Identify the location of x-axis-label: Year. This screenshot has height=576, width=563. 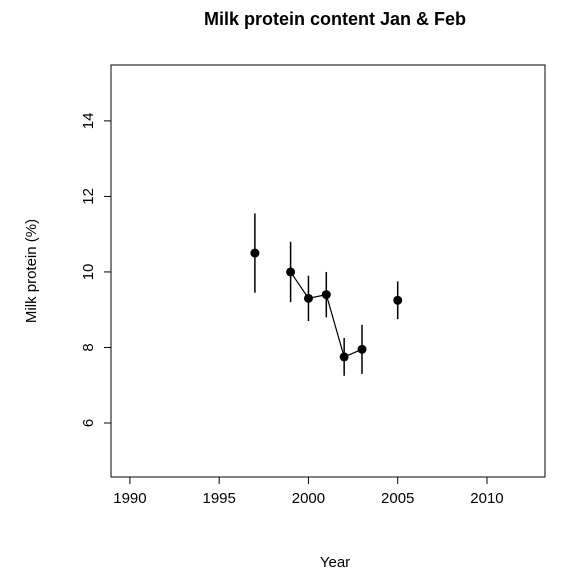
(335, 562).